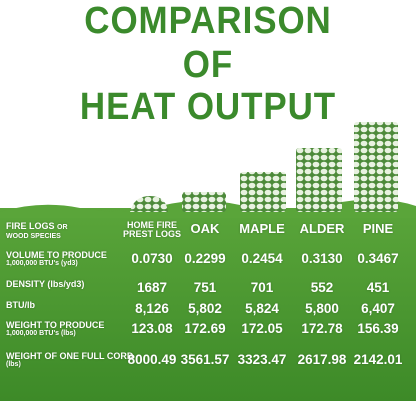 The height and width of the screenshot is (401, 416). I want to click on column-header: ALDER, so click(322, 229).